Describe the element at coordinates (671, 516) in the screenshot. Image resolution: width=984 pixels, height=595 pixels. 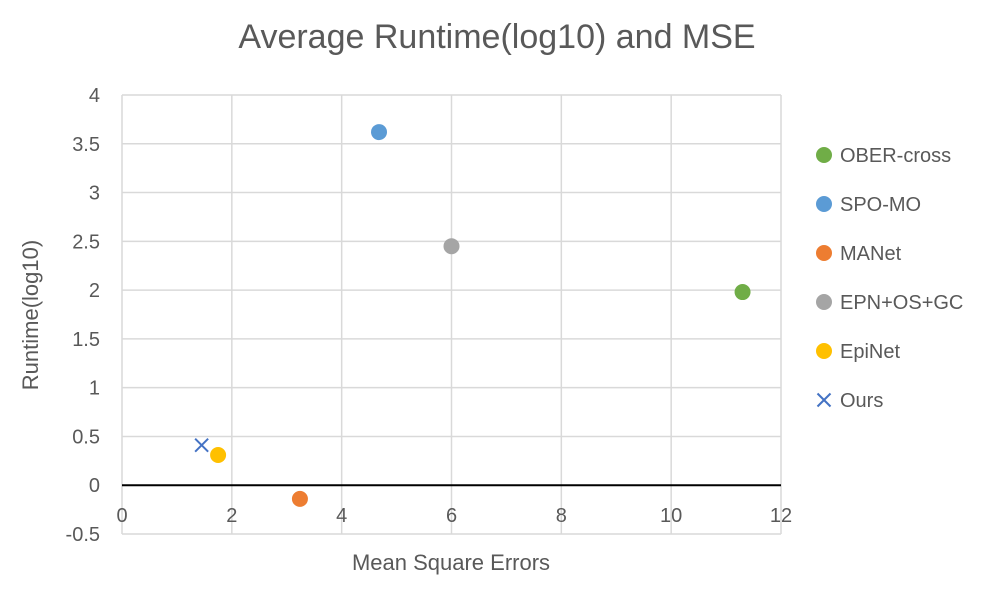
I see `x-tick-label: 10` at that location.